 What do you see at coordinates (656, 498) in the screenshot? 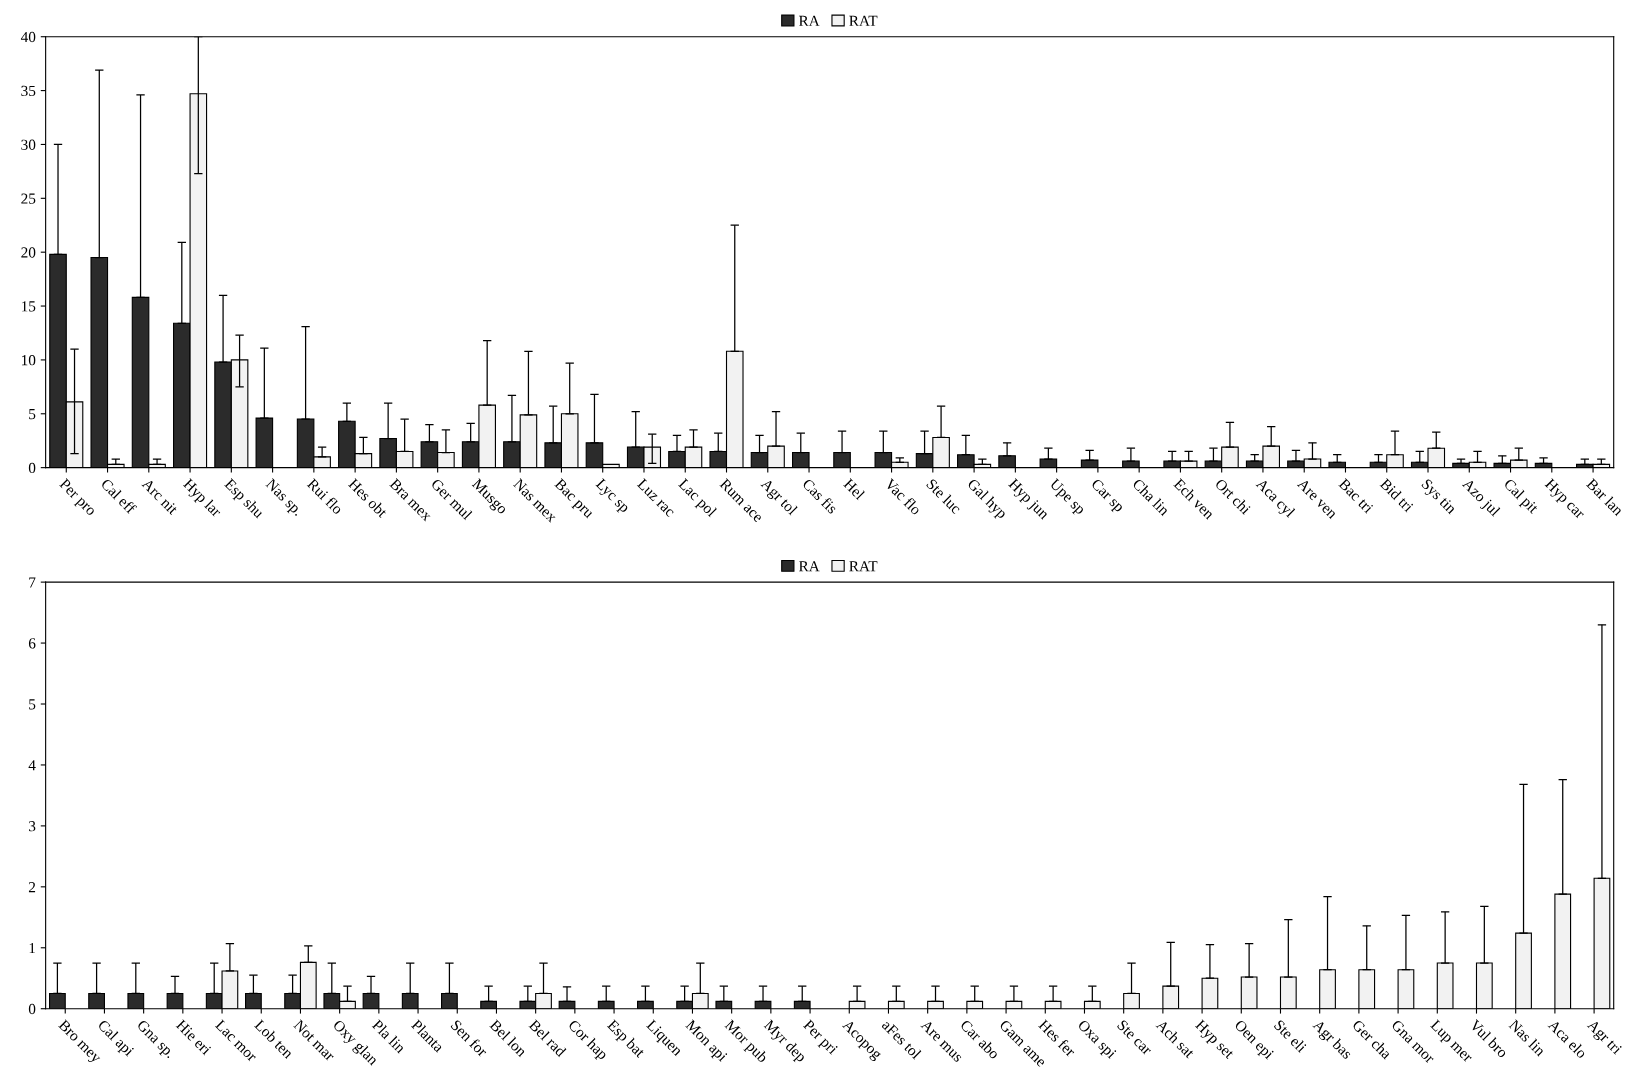
I see `x-tick-label: Luz rac` at bounding box center [656, 498].